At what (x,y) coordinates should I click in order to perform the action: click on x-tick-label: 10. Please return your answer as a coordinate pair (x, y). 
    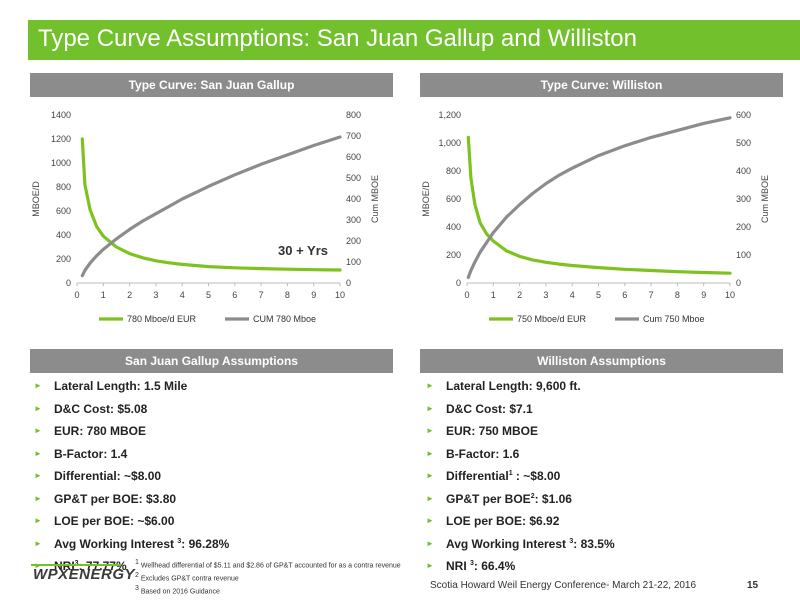
    Looking at the image, I should click on (730, 295).